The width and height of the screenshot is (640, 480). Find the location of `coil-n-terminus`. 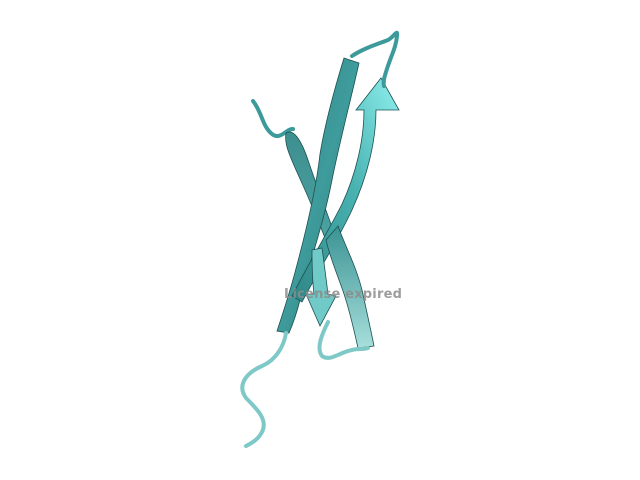

coil-n-terminus is located at coordinates (273, 119).